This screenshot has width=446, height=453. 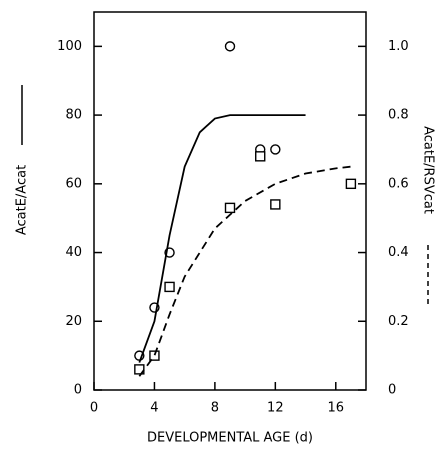 I want to click on y-tick-label: 0, so click(x=78, y=390).